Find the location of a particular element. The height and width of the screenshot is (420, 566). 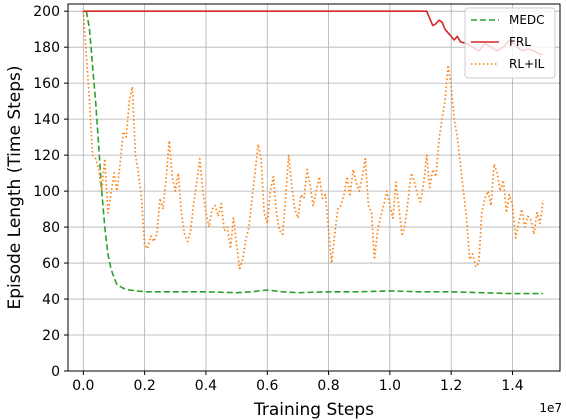

x-tick-label: 0.4 is located at coordinates (206, 386).